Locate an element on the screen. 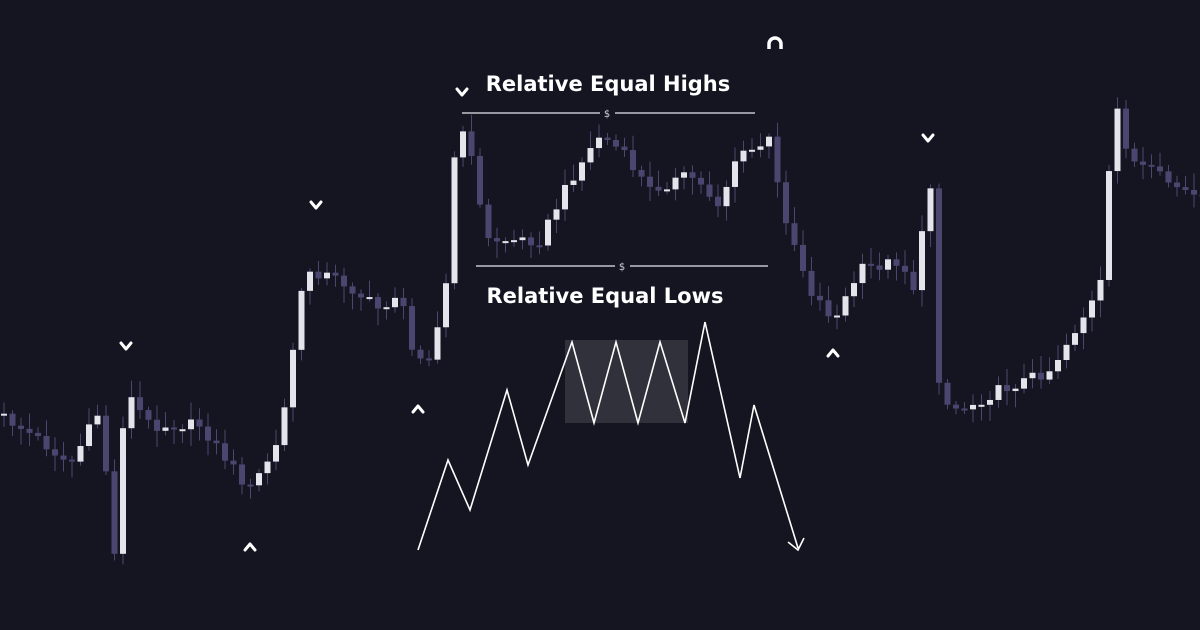 This screenshot has width=1200, height=630. zigzag-path is located at coordinates (608, 436).